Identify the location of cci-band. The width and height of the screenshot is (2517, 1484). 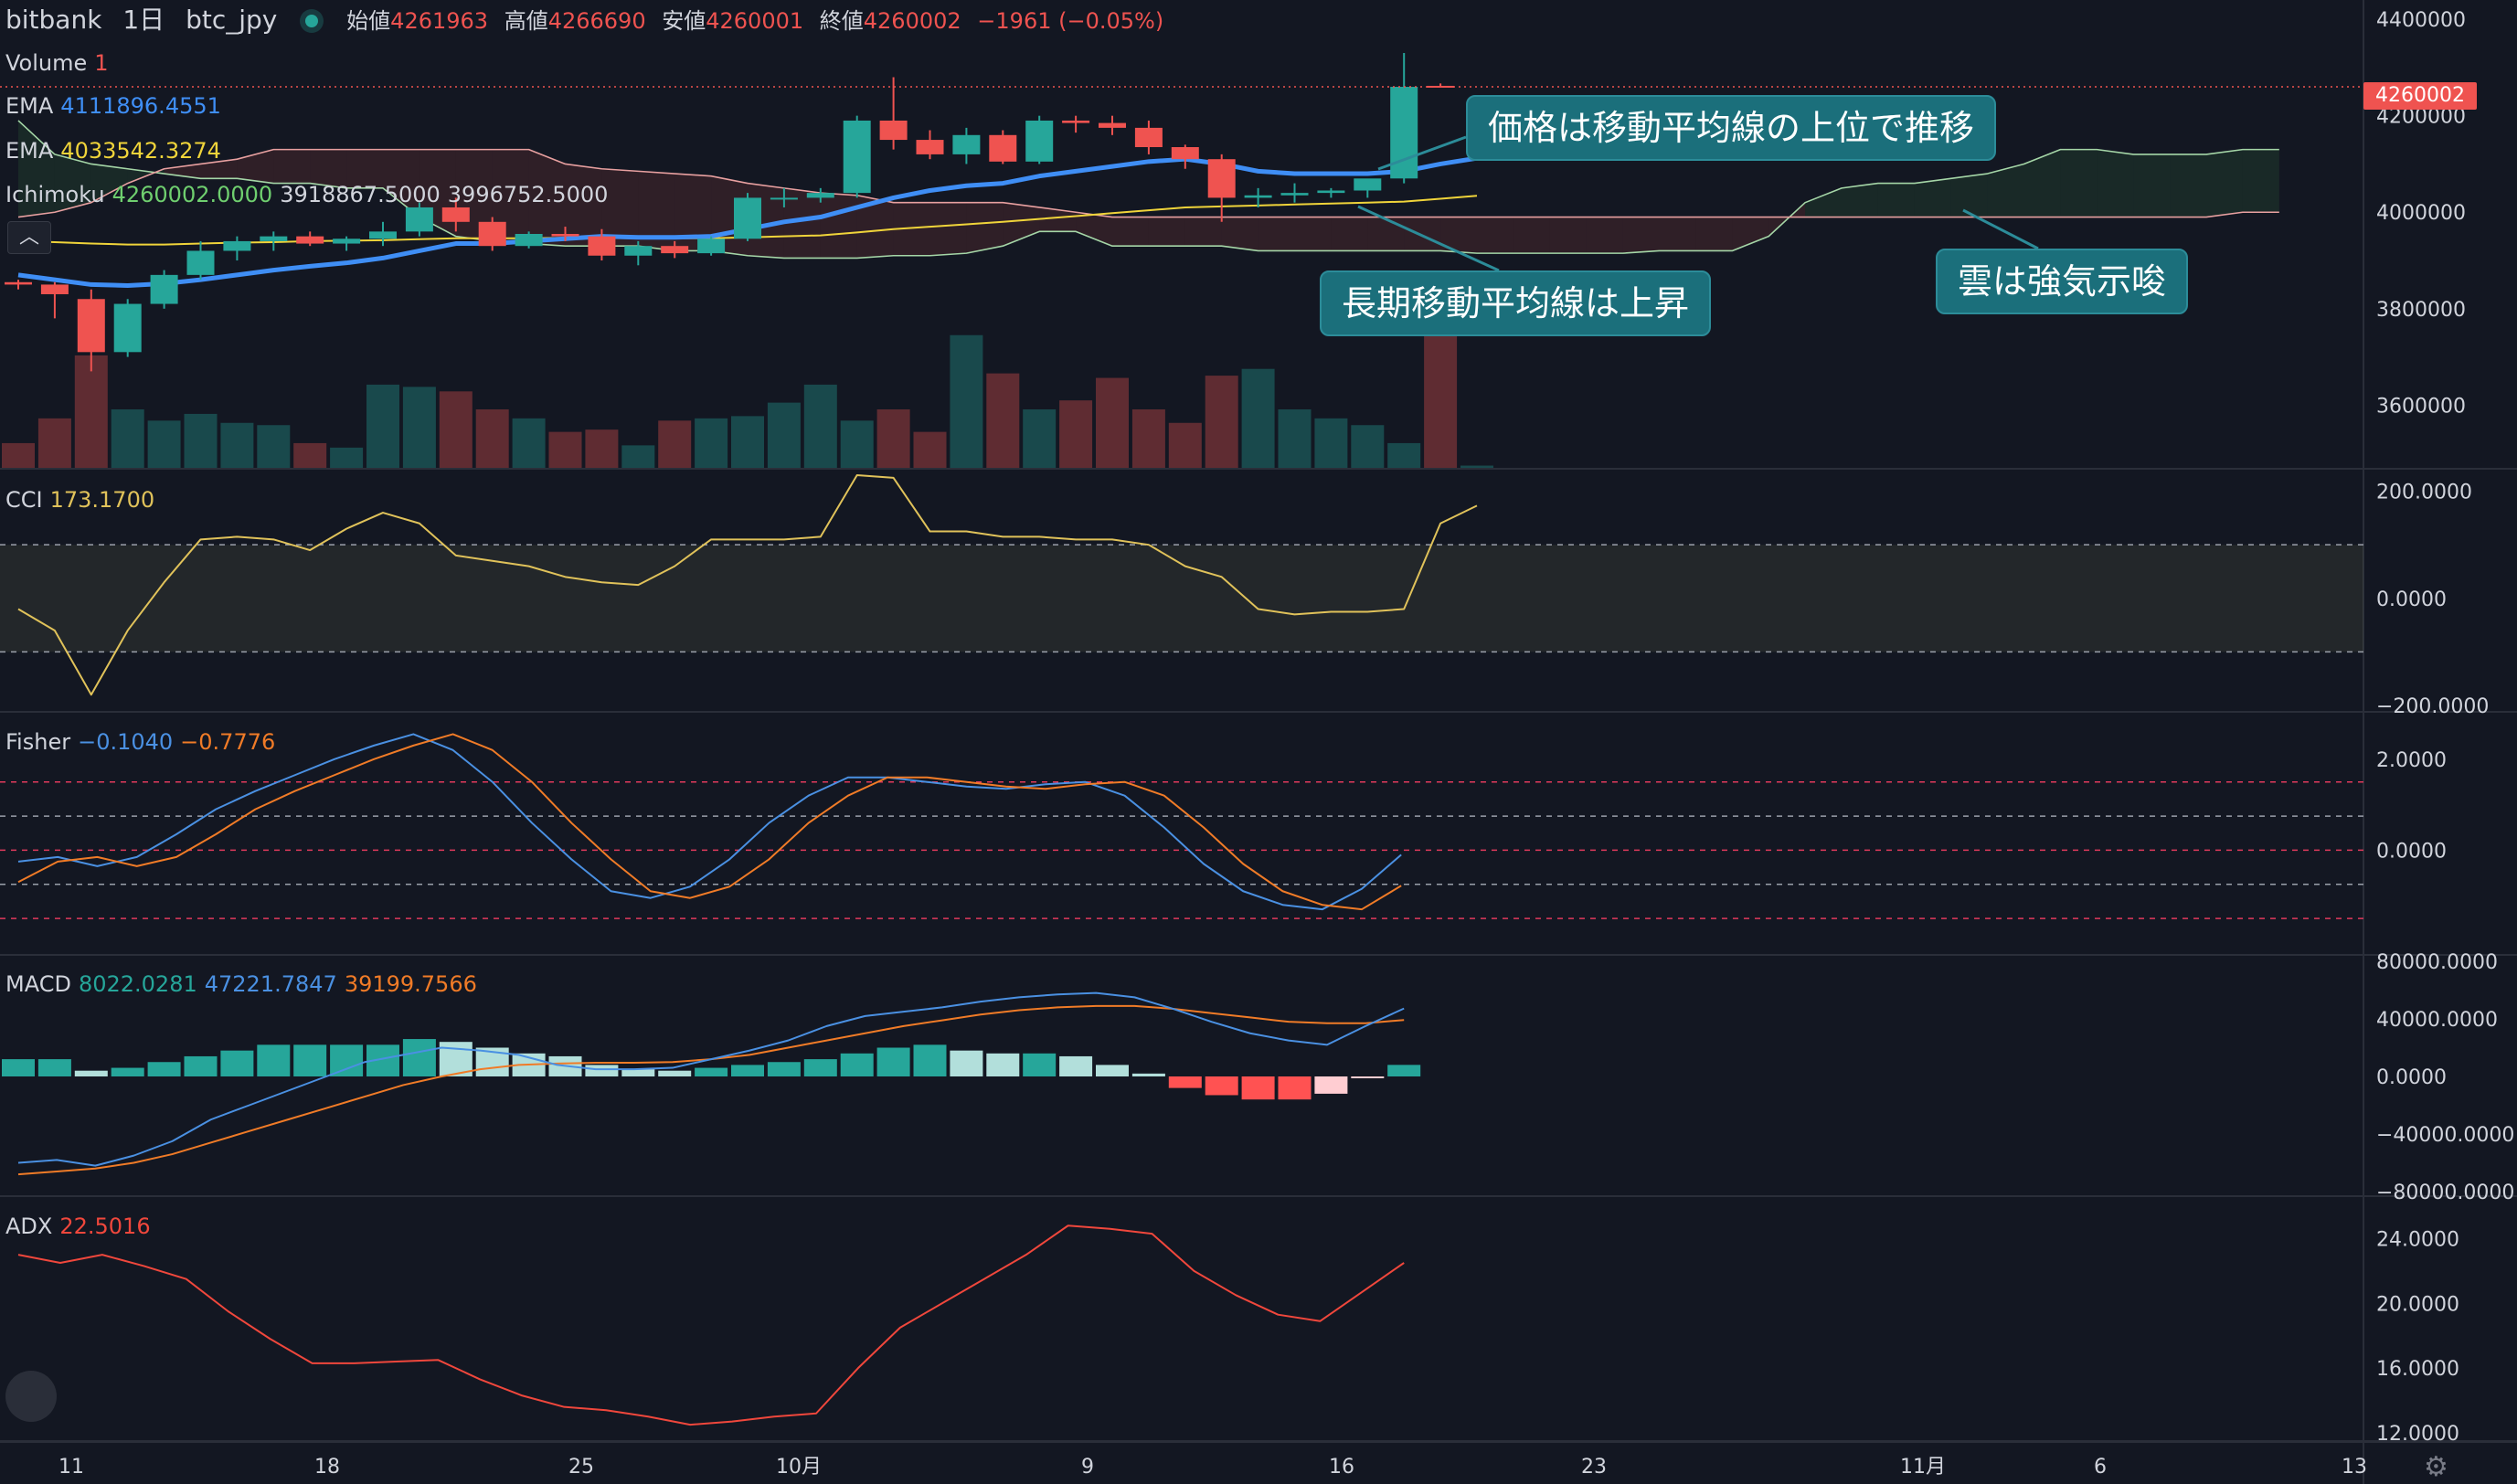
(1181, 598).